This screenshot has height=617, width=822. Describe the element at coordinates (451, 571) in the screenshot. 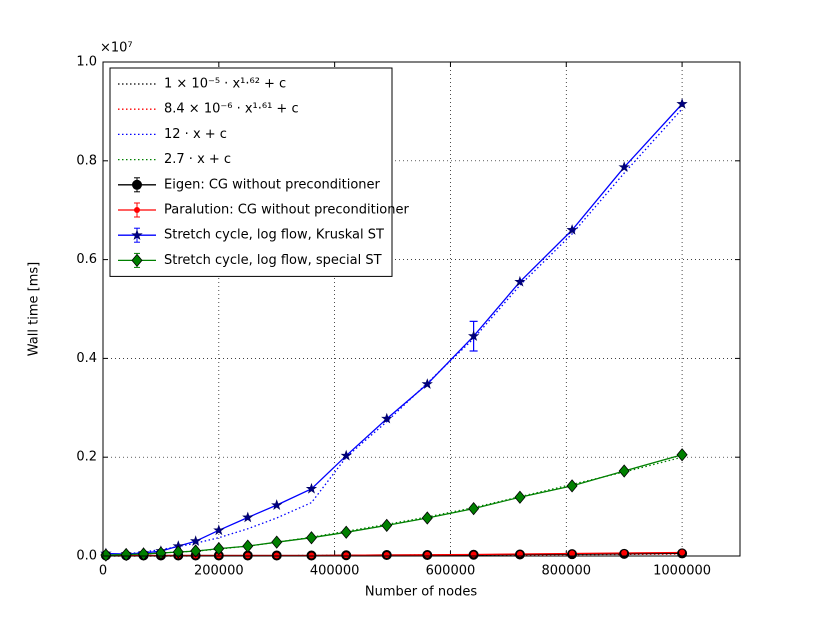

I see `x-tick-label: 600000` at that location.